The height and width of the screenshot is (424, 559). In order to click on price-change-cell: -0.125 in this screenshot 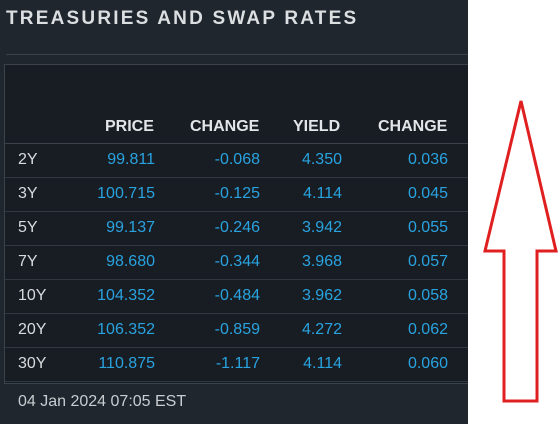, I will do `click(237, 193)`.